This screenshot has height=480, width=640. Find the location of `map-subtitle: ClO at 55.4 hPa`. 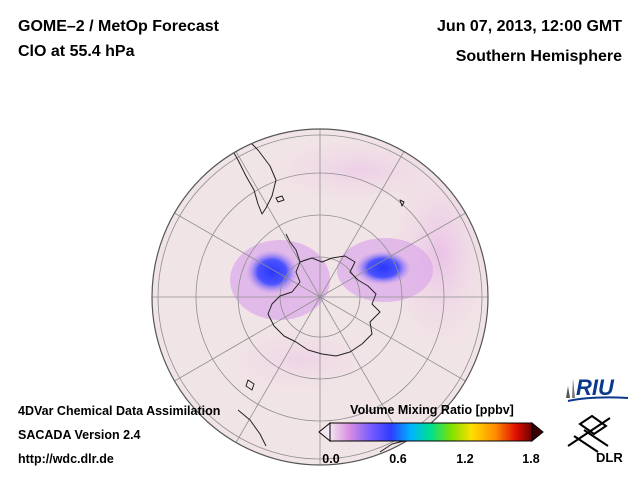

map-subtitle: ClO at 55.4 hPa is located at coordinates (76, 51).